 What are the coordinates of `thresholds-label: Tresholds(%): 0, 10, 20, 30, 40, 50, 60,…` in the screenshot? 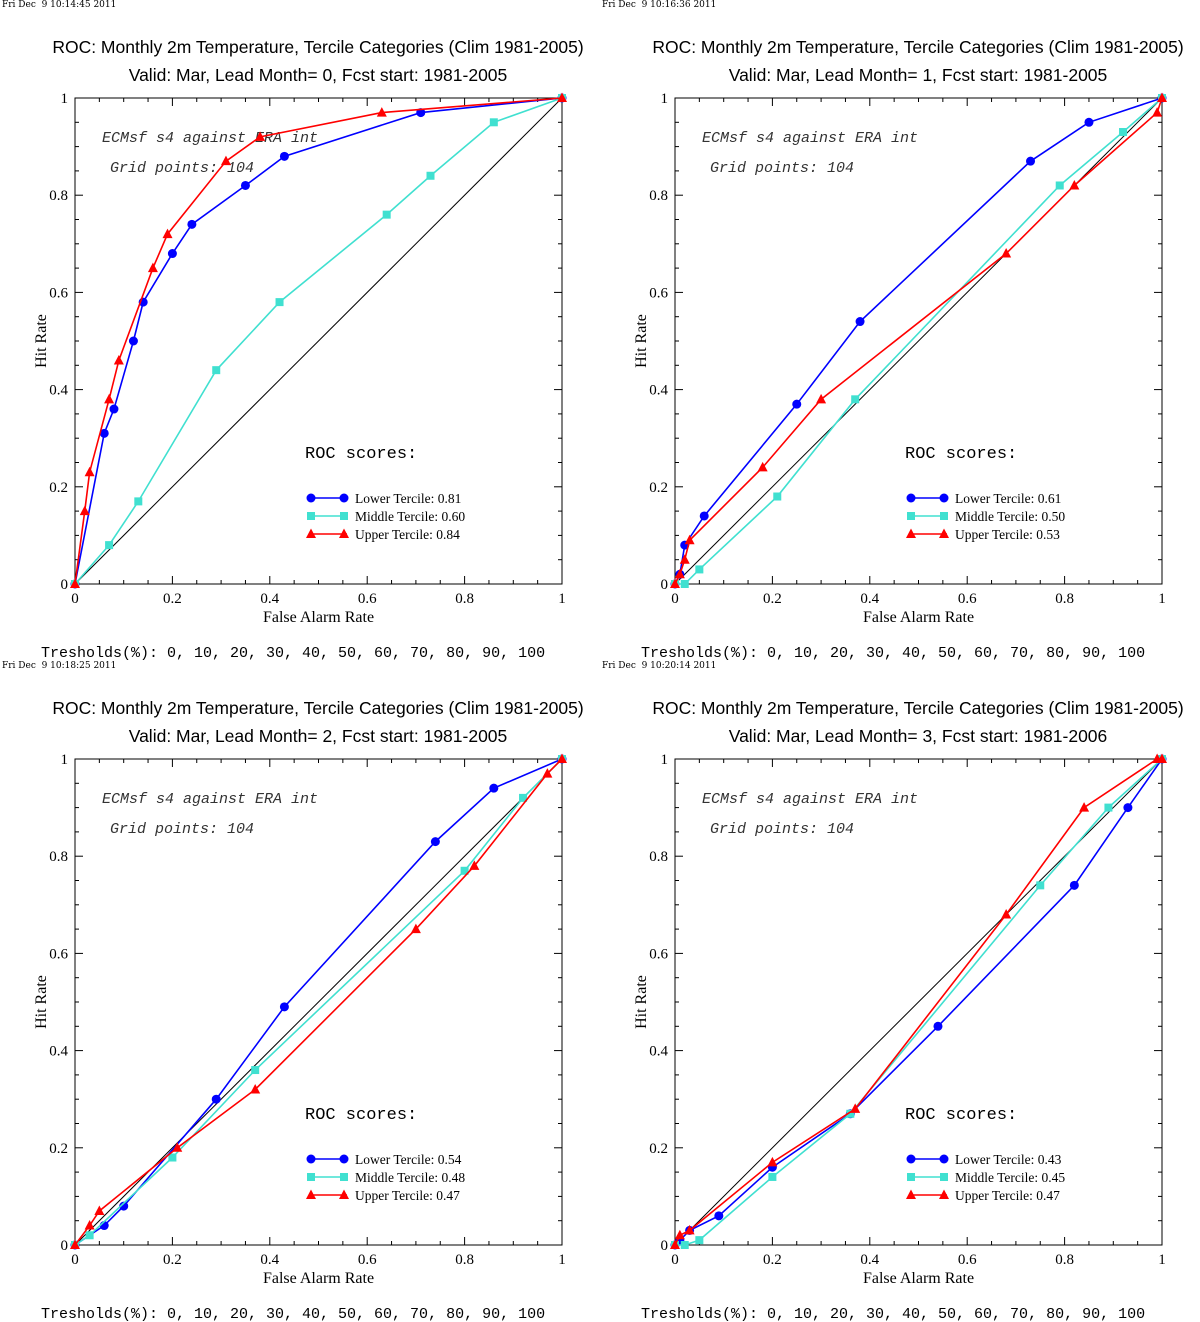 It's located at (893, 1314).